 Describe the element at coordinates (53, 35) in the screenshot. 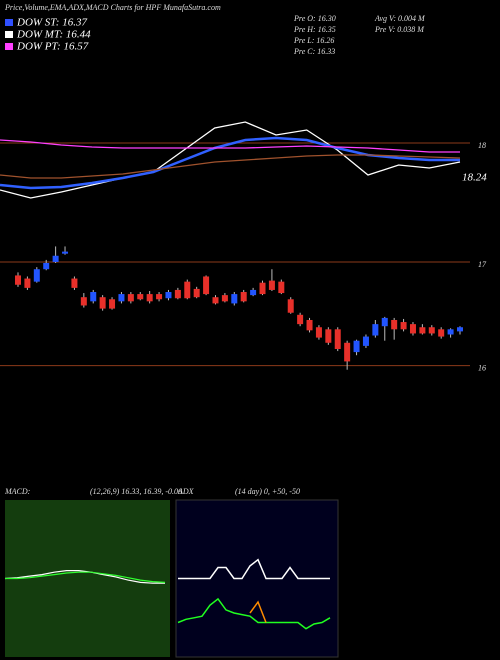

I see `legend-entry: DOW MT: 16.44` at that location.